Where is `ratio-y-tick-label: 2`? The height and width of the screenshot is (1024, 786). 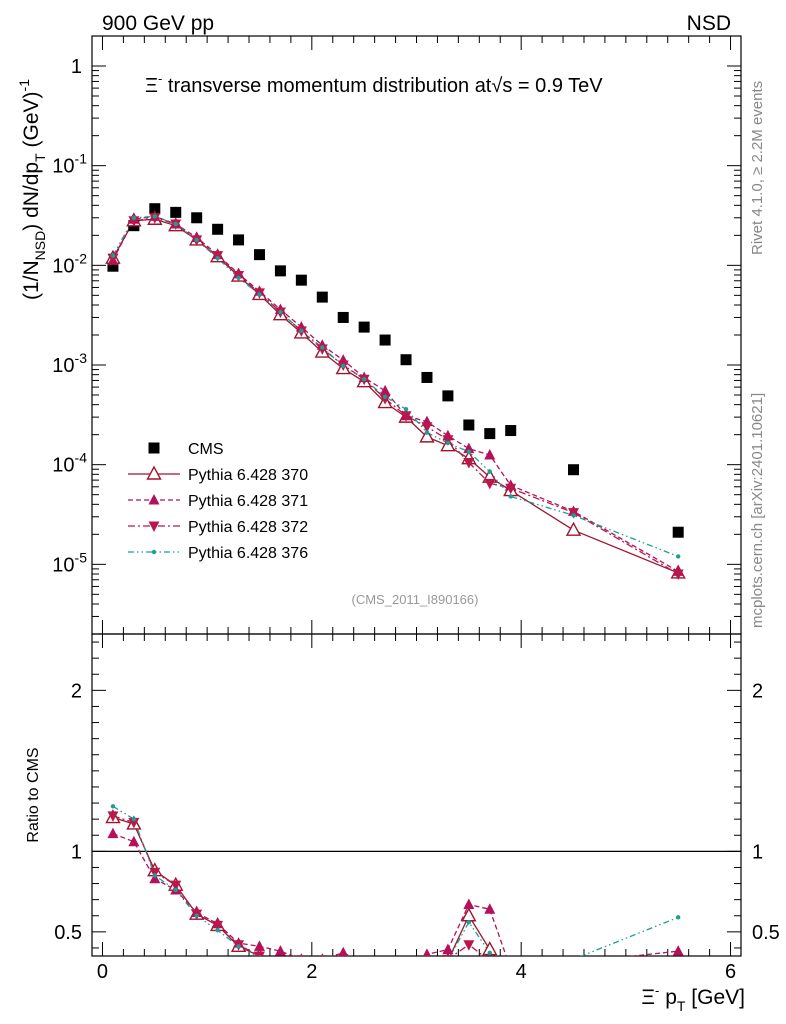
ratio-y-tick-label: 2 is located at coordinates (76, 691).